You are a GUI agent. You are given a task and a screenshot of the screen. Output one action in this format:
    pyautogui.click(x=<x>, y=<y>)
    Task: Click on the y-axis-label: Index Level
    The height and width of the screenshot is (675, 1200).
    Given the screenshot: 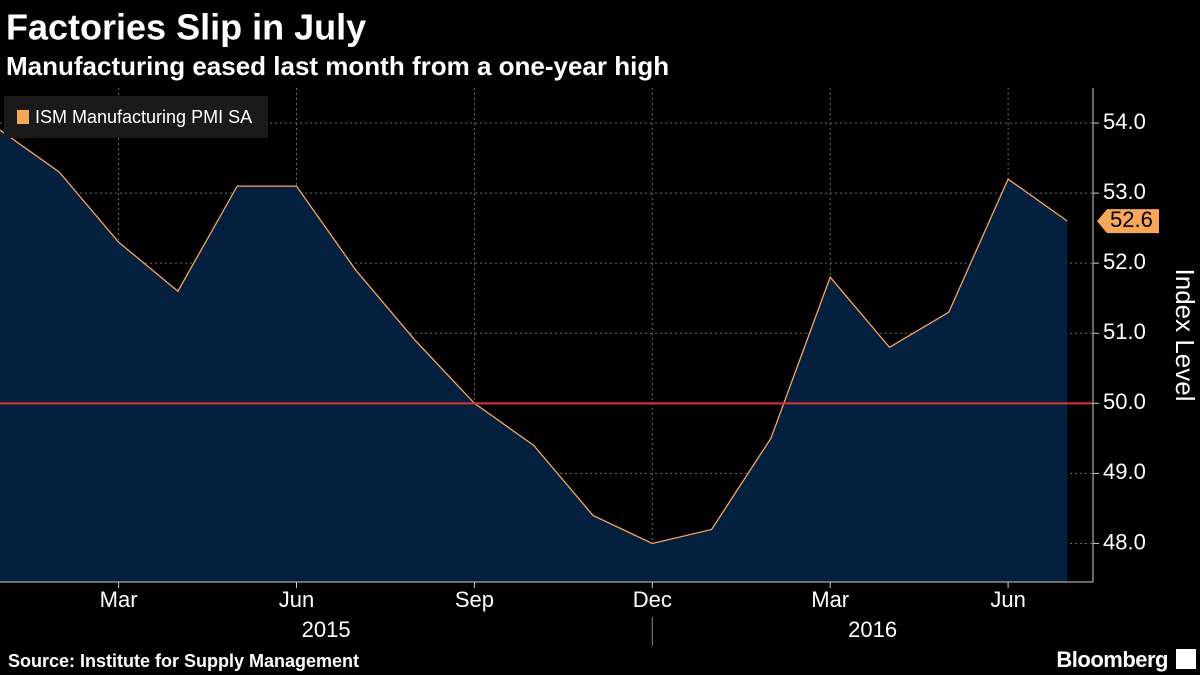 What is the action you would take?
    pyautogui.click(x=1185, y=335)
    